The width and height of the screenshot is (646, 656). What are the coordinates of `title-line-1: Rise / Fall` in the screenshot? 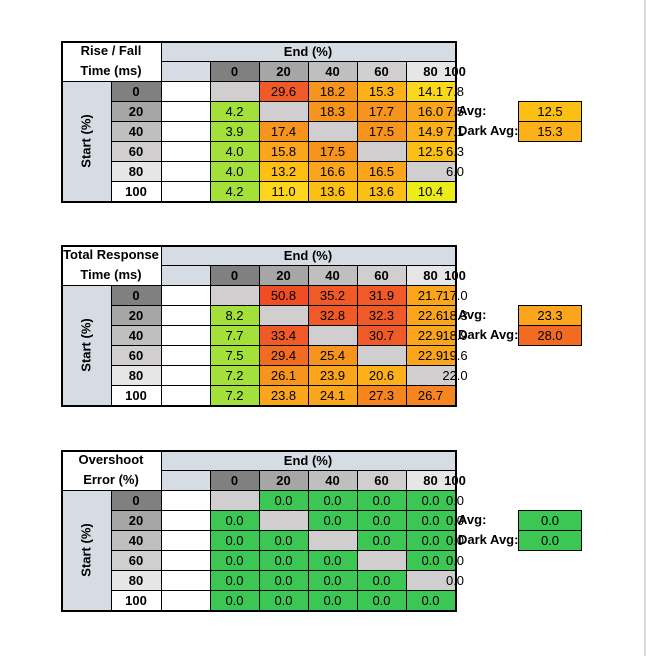 It's located at (111, 50).